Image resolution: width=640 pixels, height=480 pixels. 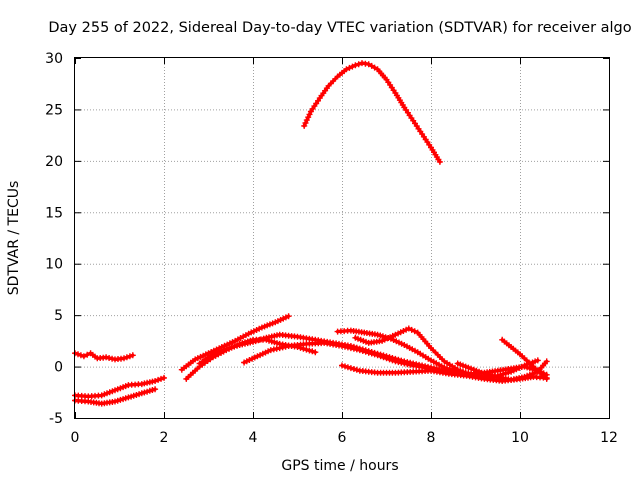 What do you see at coordinates (58, 368) in the screenshot?
I see `y-tick-label: 0` at bounding box center [58, 368].